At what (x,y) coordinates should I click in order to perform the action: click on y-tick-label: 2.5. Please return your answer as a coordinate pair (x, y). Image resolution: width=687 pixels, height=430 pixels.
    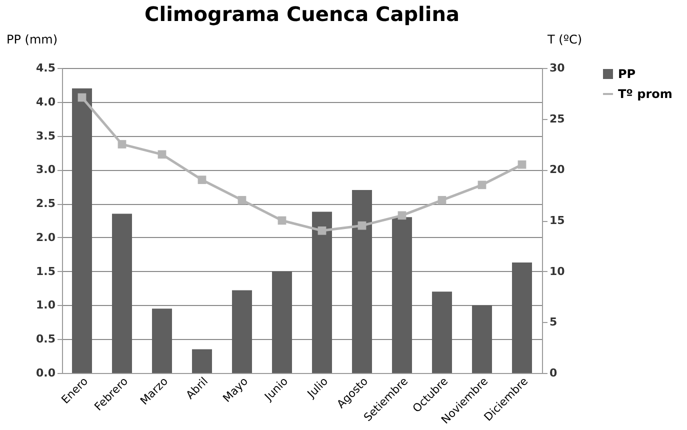
    Looking at the image, I should click on (46, 203).